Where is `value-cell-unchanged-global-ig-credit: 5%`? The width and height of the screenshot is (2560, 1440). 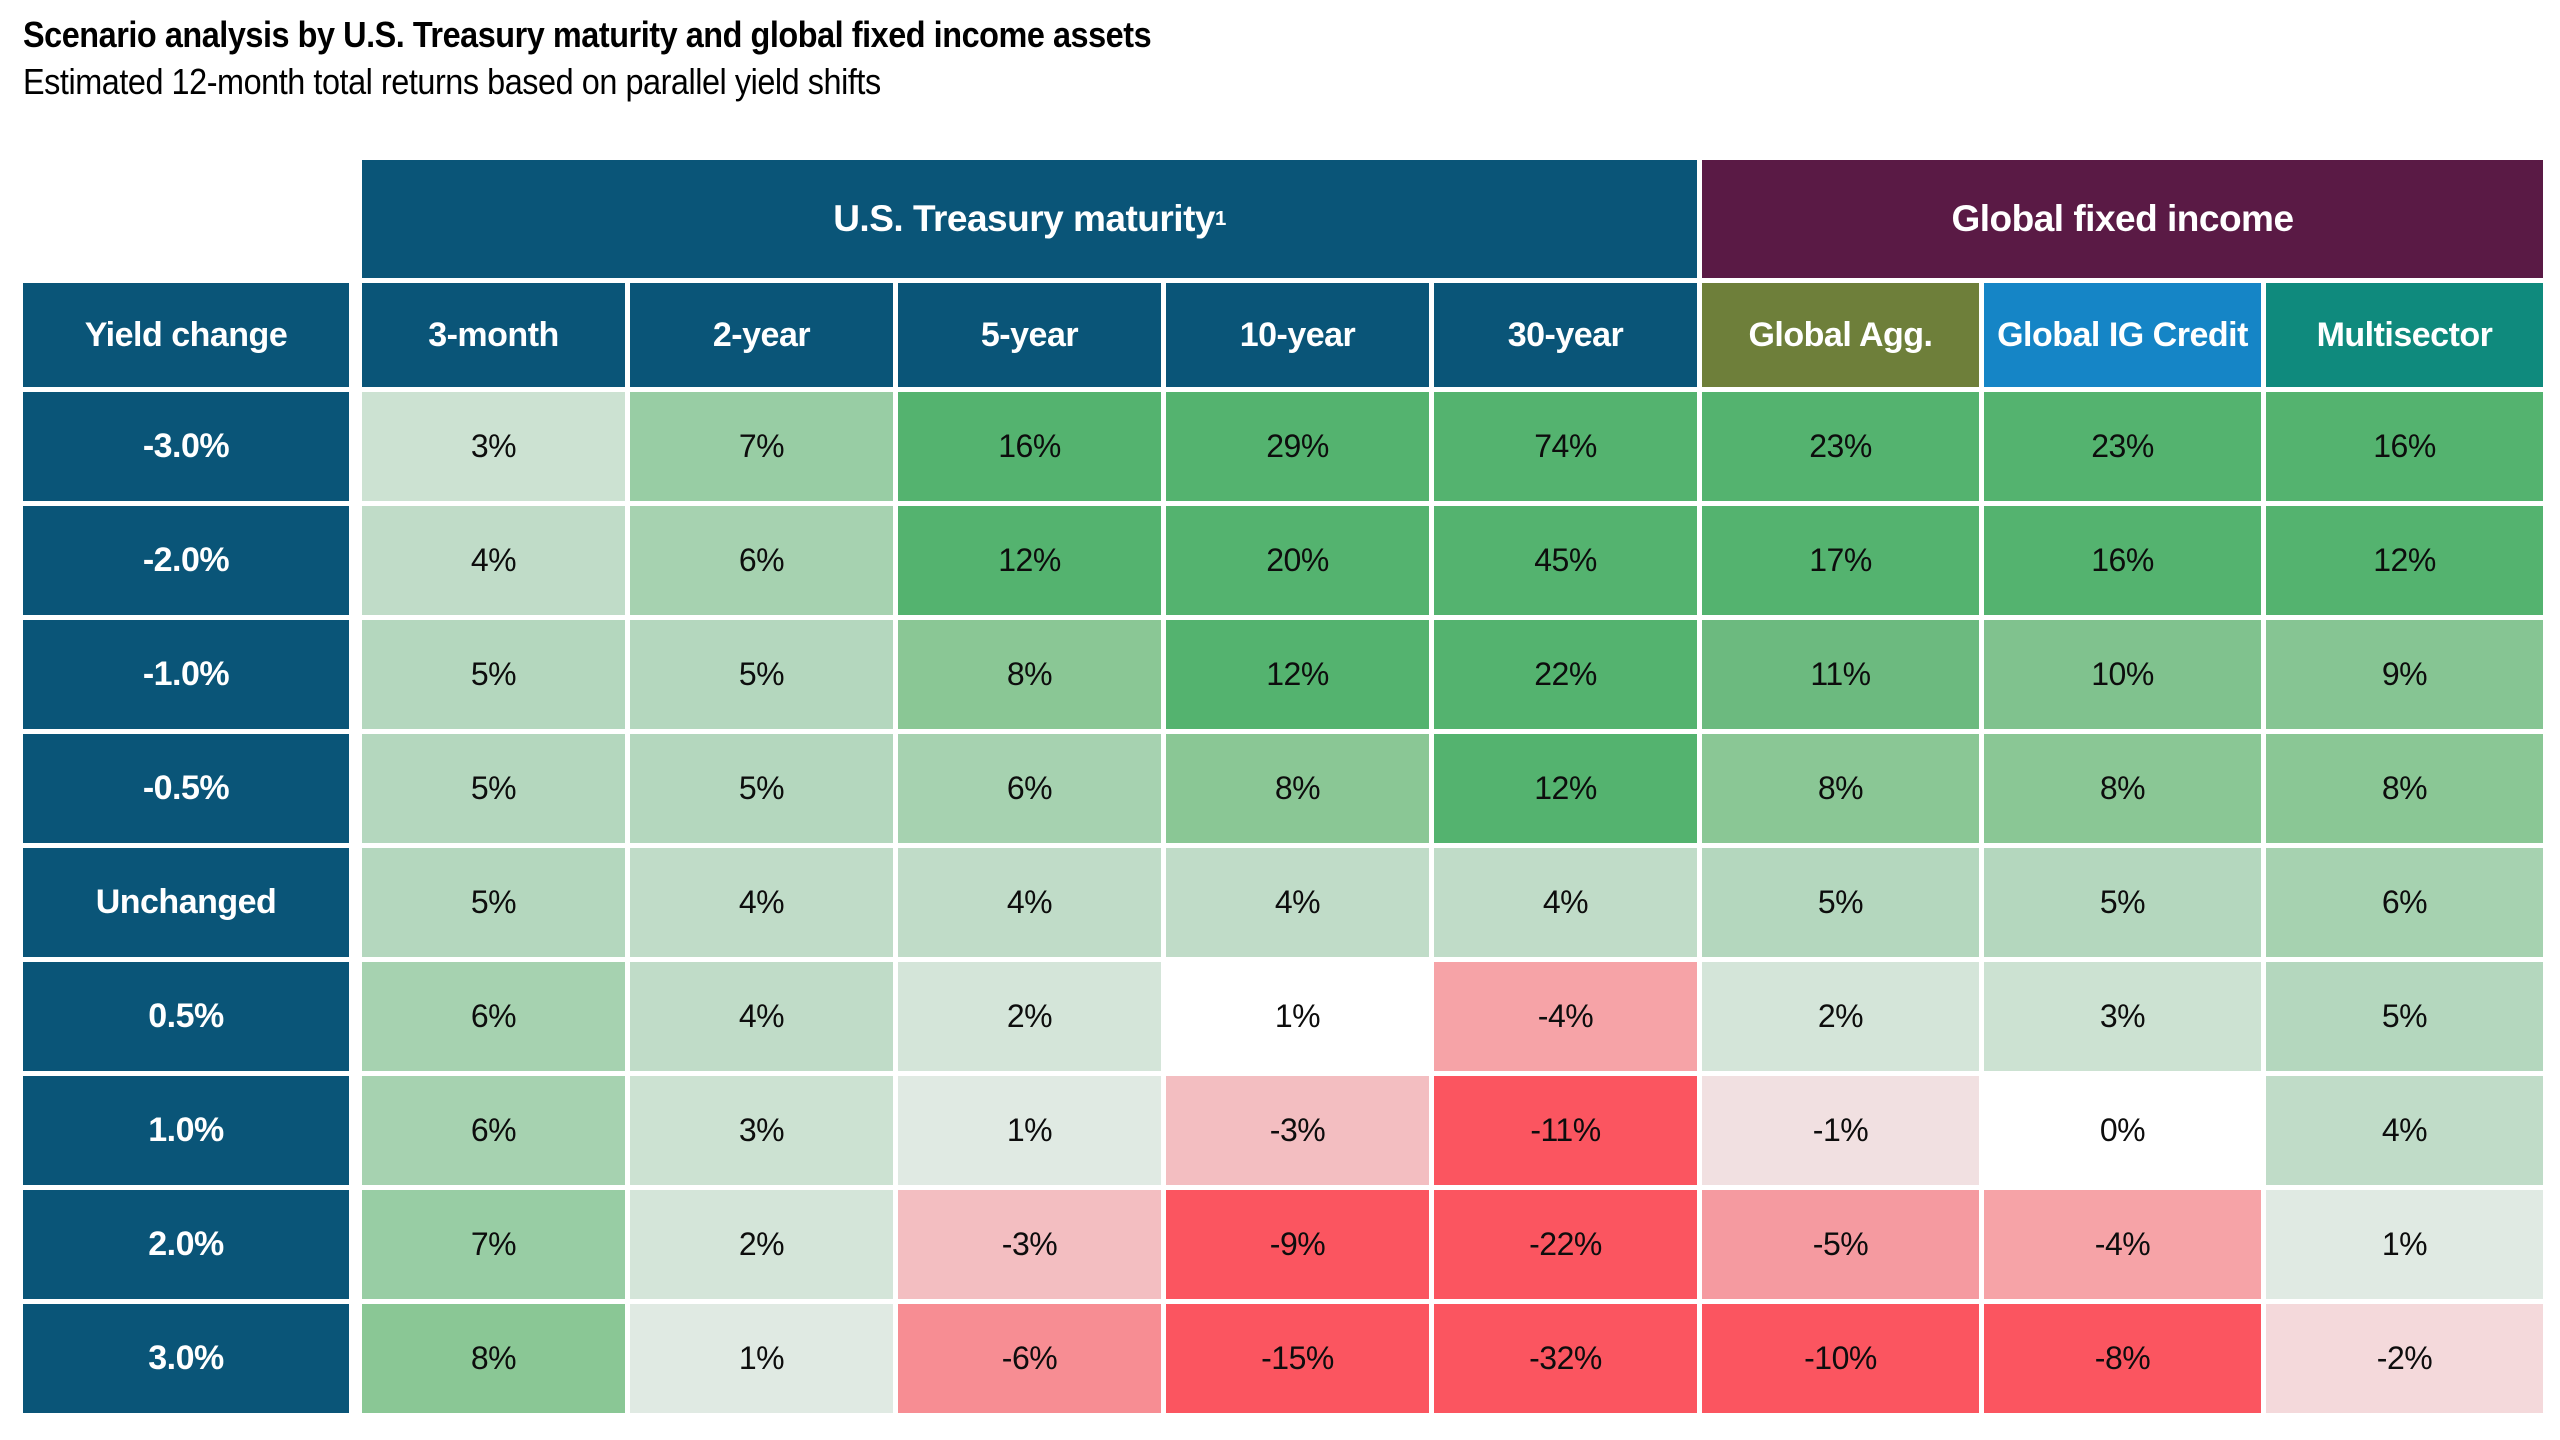
value-cell-unchanged-global-ig-credit: 5% is located at coordinates (2122, 902).